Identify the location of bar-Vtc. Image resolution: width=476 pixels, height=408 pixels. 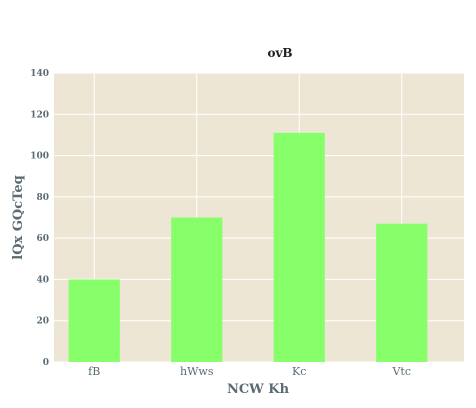
(402, 292).